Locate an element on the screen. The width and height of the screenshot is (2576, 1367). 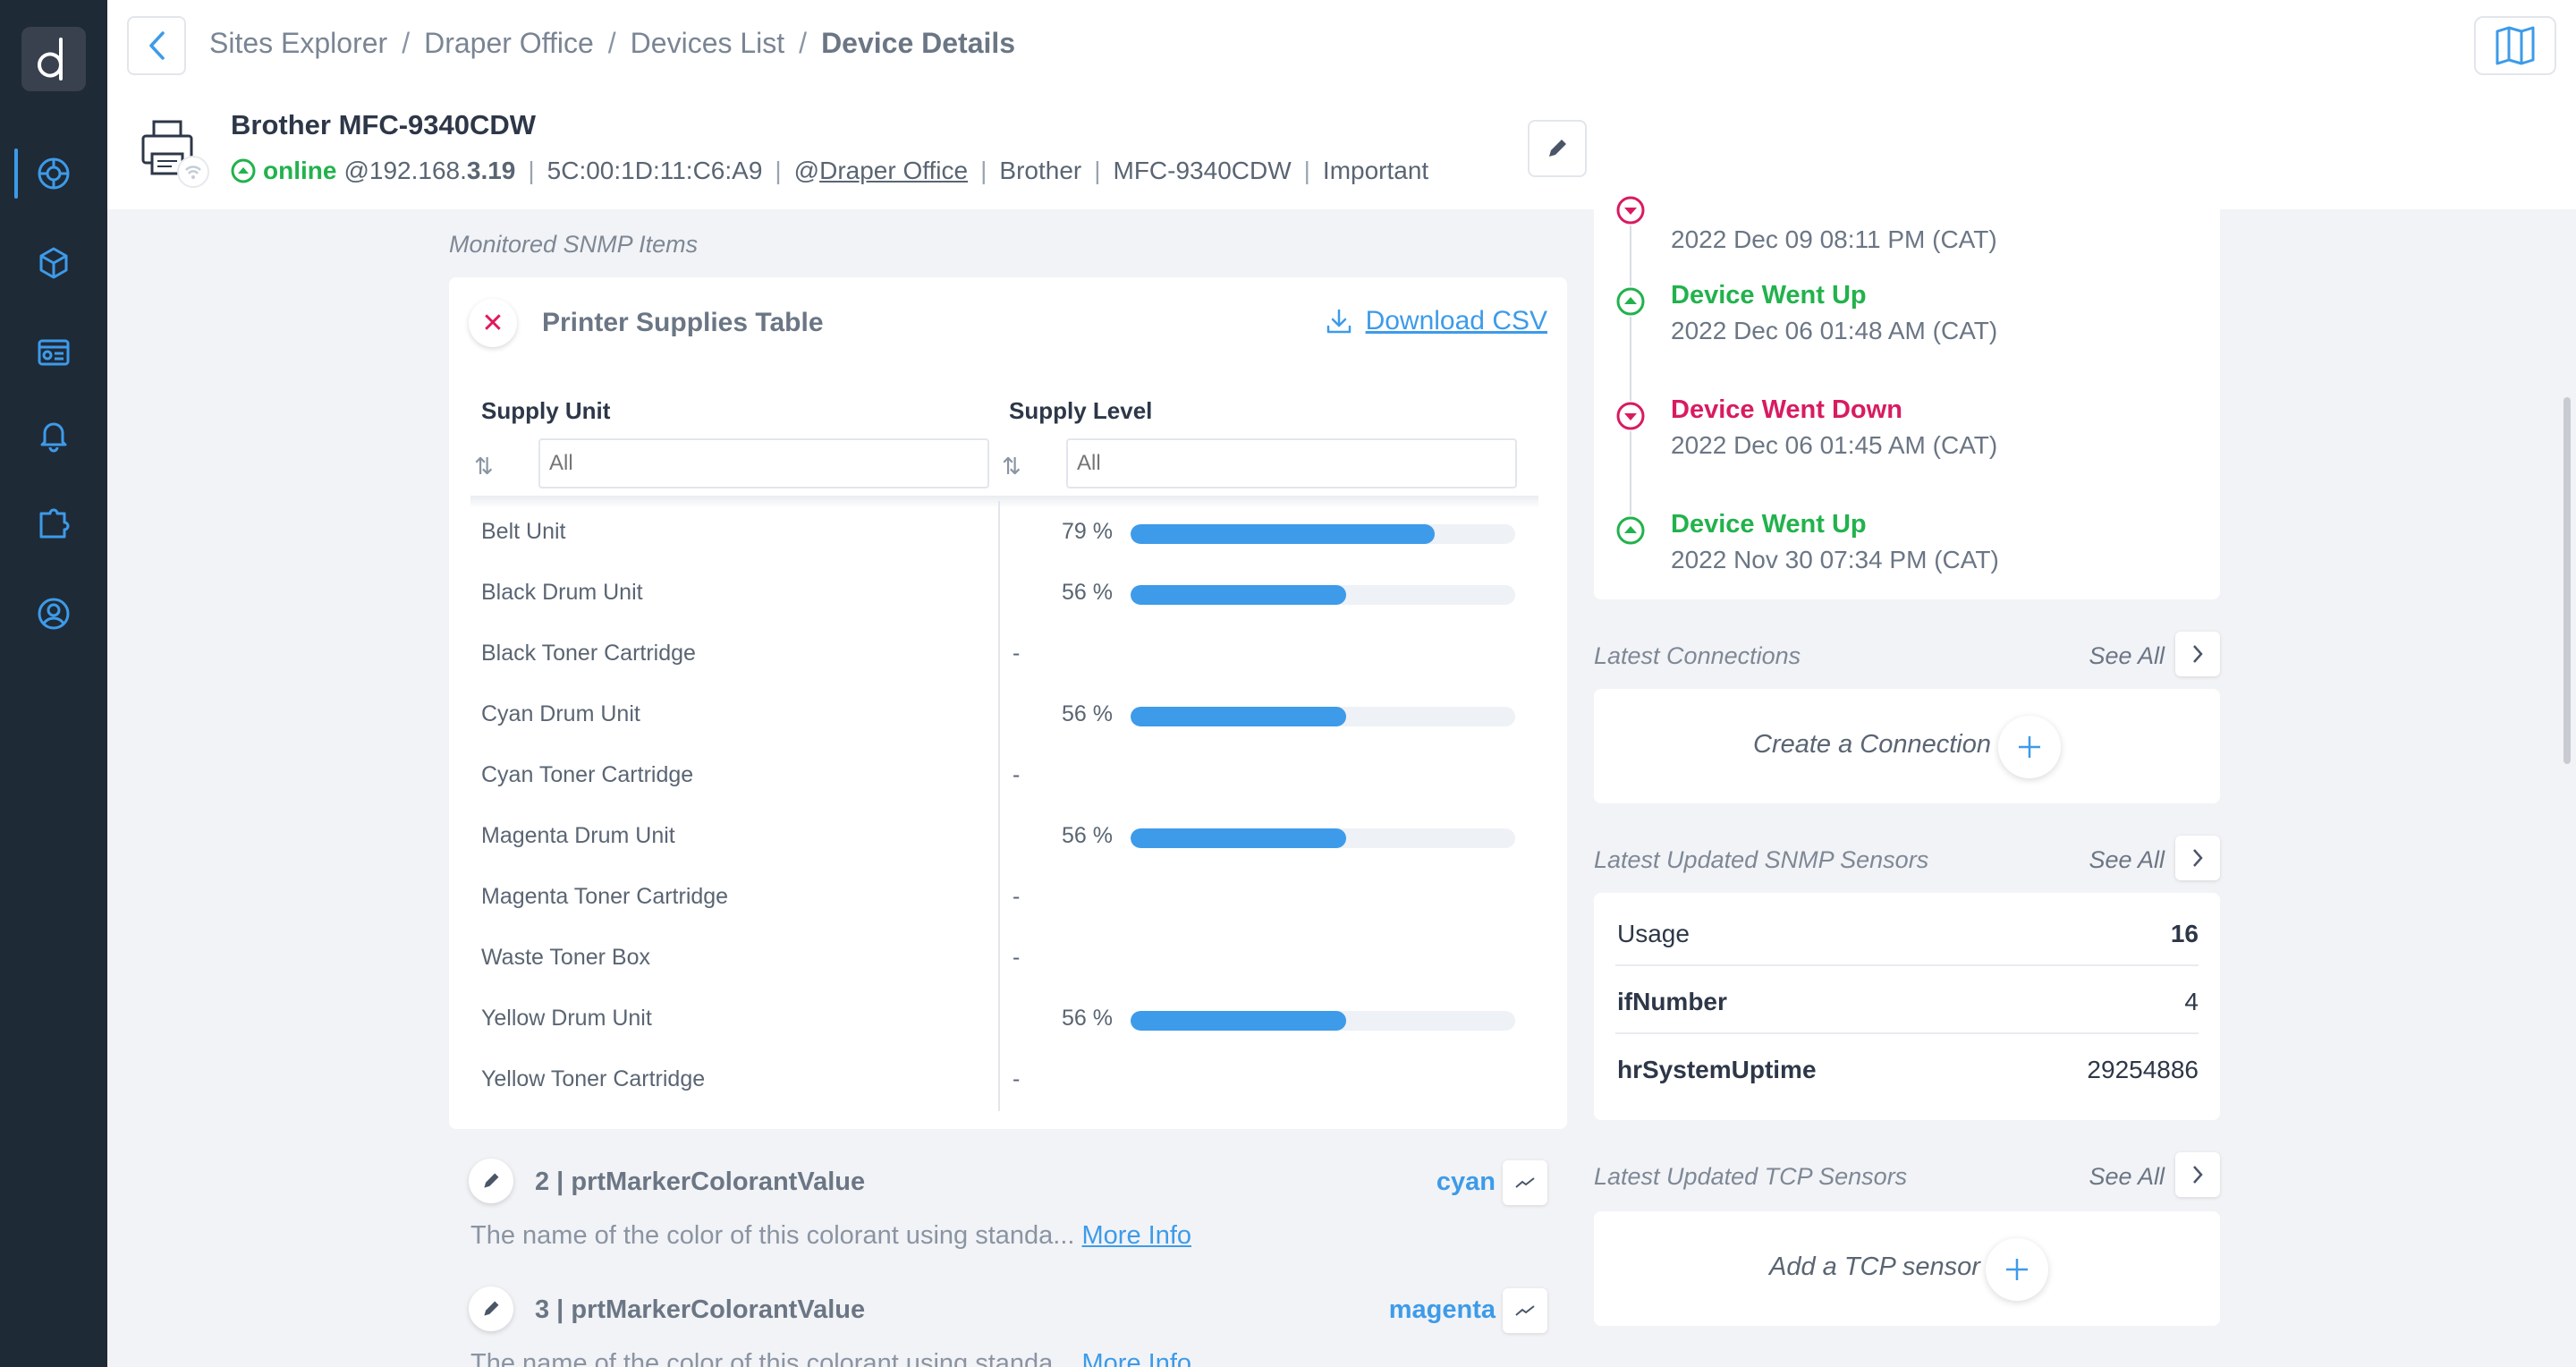
device-ip-prefix: @192.168. is located at coordinates (405, 170).